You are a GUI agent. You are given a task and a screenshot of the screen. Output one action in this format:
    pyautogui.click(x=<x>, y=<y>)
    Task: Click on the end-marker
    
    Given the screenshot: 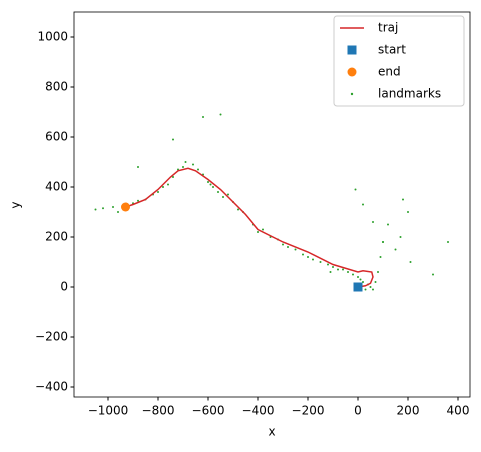 What is the action you would take?
    pyautogui.click(x=125, y=207)
    